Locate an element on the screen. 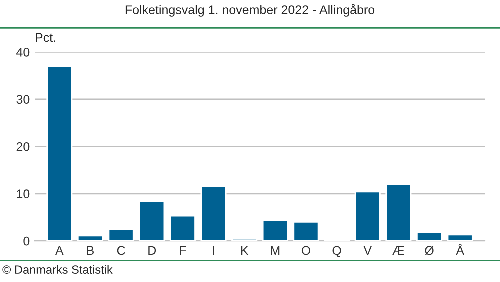 This screenshot has width=500, height=282. x-tick-label: O is located at coordinates (306, 251).